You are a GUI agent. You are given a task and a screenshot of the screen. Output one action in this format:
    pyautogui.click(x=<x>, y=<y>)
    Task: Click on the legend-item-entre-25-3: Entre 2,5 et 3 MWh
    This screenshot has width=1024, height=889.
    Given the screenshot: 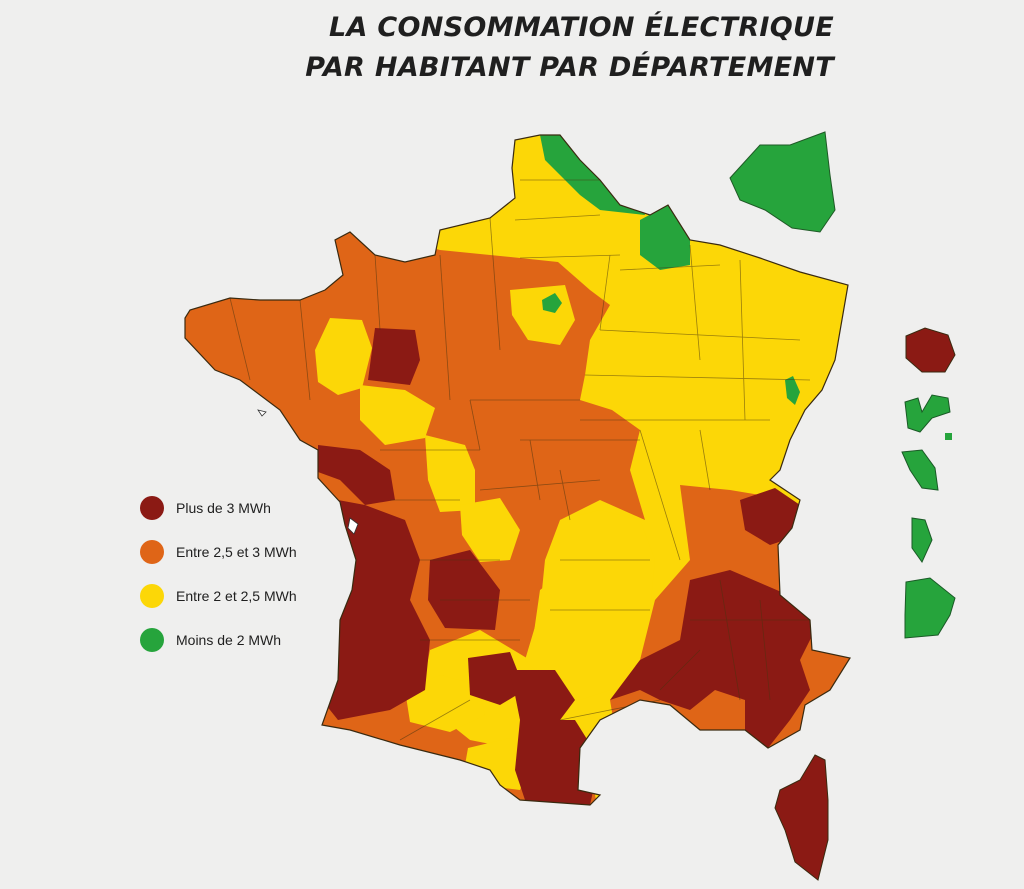 What is the action you would take?
    pyautogui.click(x=218, y=552)
    